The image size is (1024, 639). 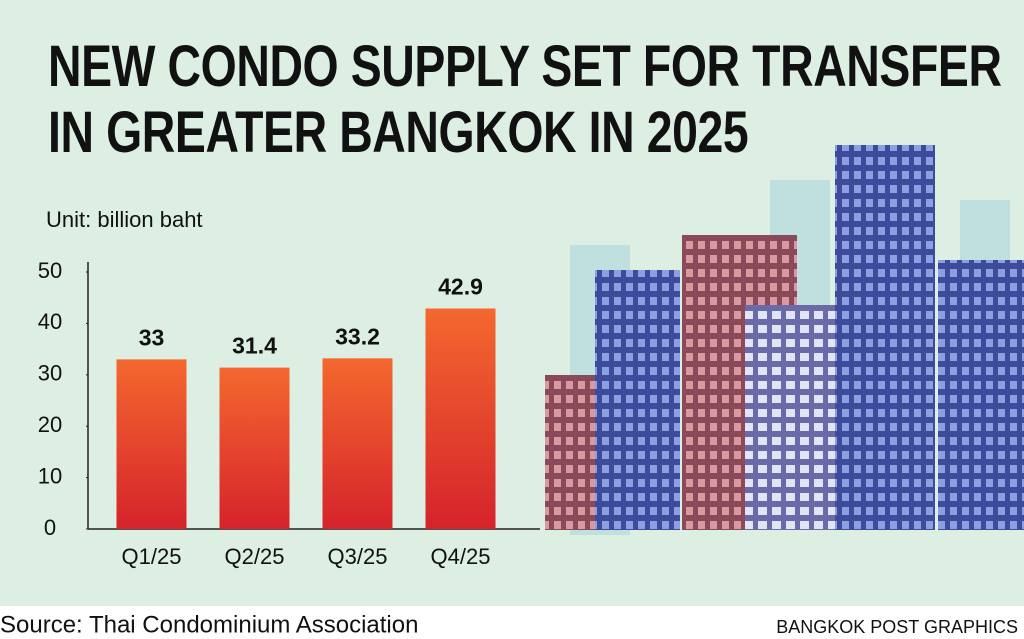 What do you see at coordinates (50, 321) in the screenshot?
I see `y-tick-label: 40` at bounding box center [50, 321].